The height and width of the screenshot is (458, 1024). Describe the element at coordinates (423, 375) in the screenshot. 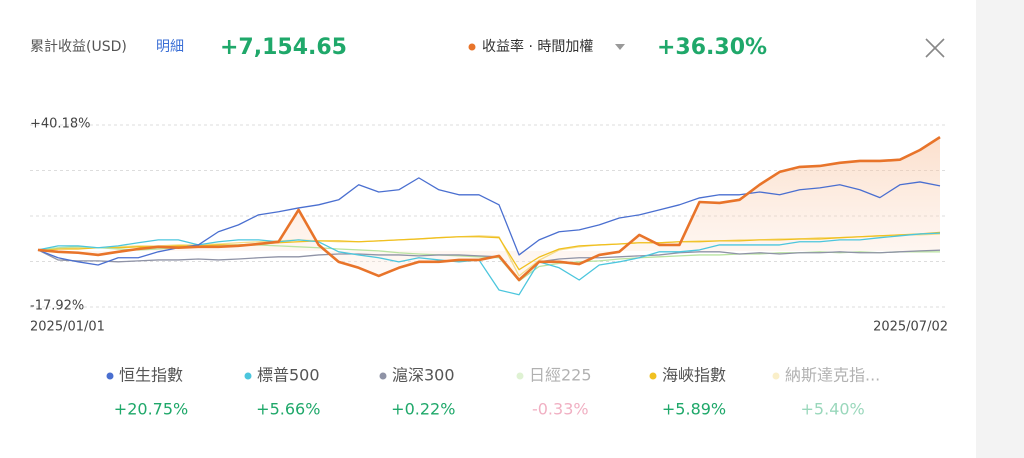

I see `legend-name: 滬深300` at that location.